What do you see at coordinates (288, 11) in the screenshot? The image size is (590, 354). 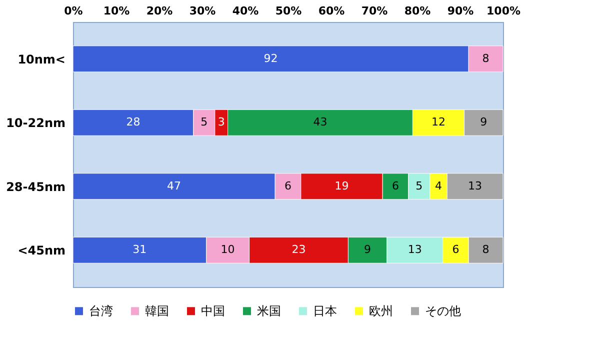 I see `x-tick-label: 50%` at bounding box center [288, 11].